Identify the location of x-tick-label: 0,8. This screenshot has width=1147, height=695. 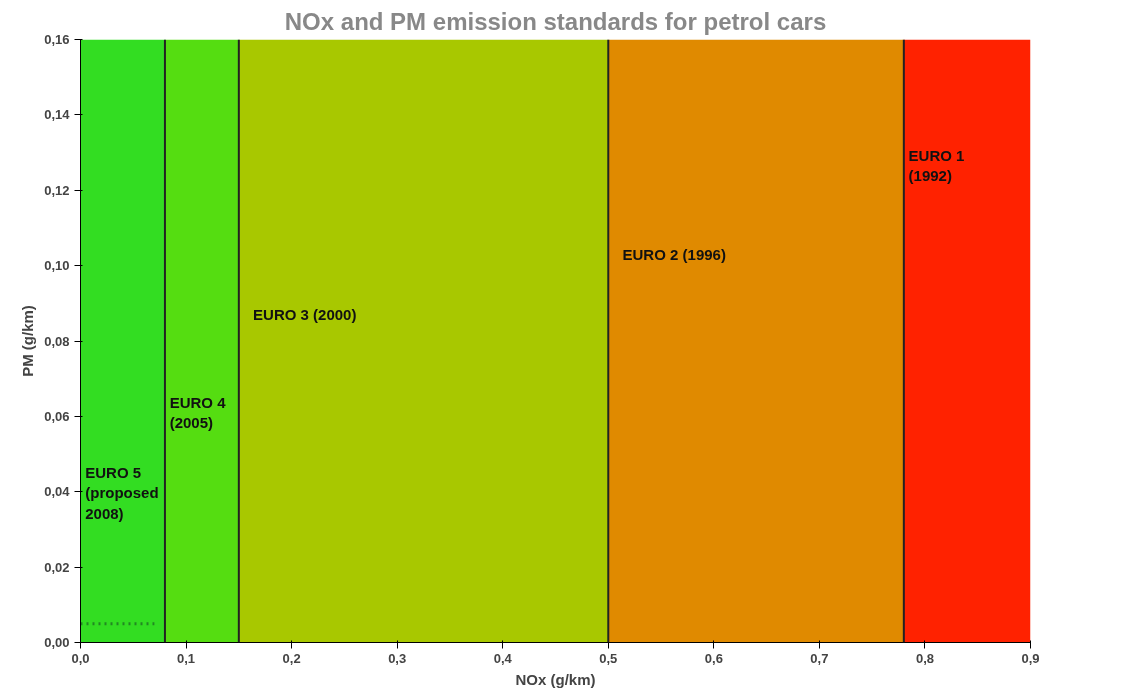
(924, 658).